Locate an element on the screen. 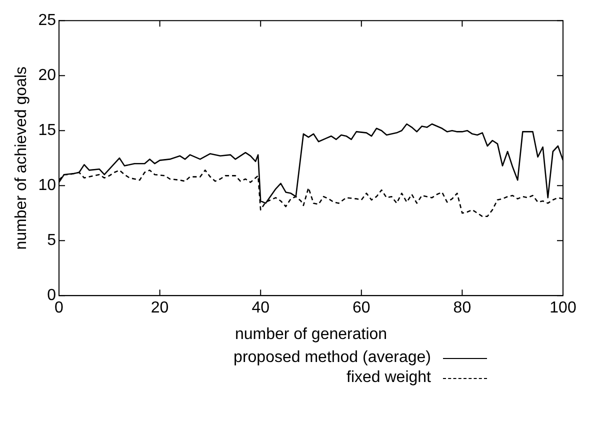 This screenshot has width=595, height=421. y-tick-label: 25 is located at coordinates (47, 21).